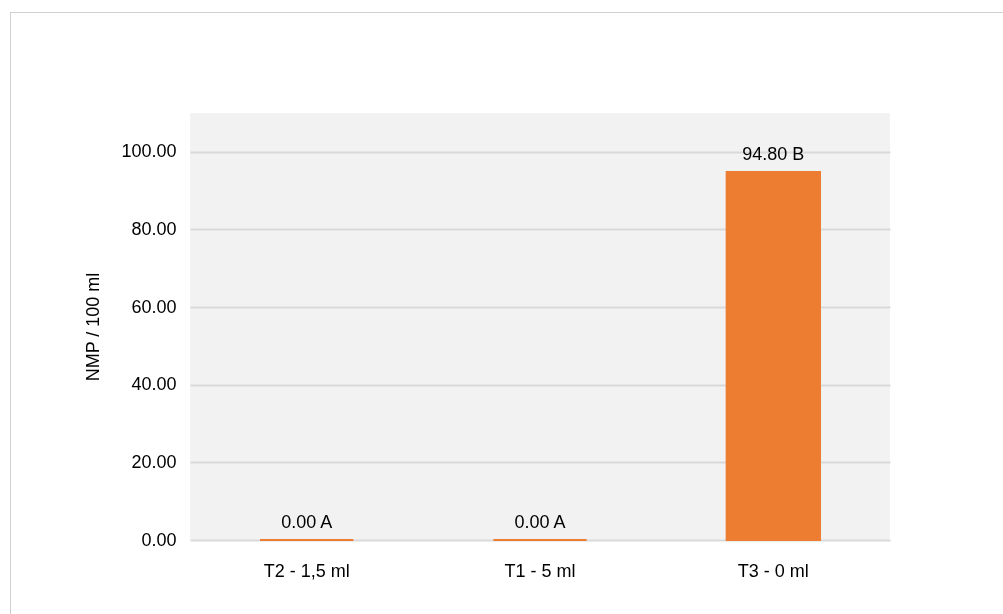 Image resolution: width=1003 pixels, height=614 pixels. I want to click on data-label: 94.80 B, so click(773, 154).